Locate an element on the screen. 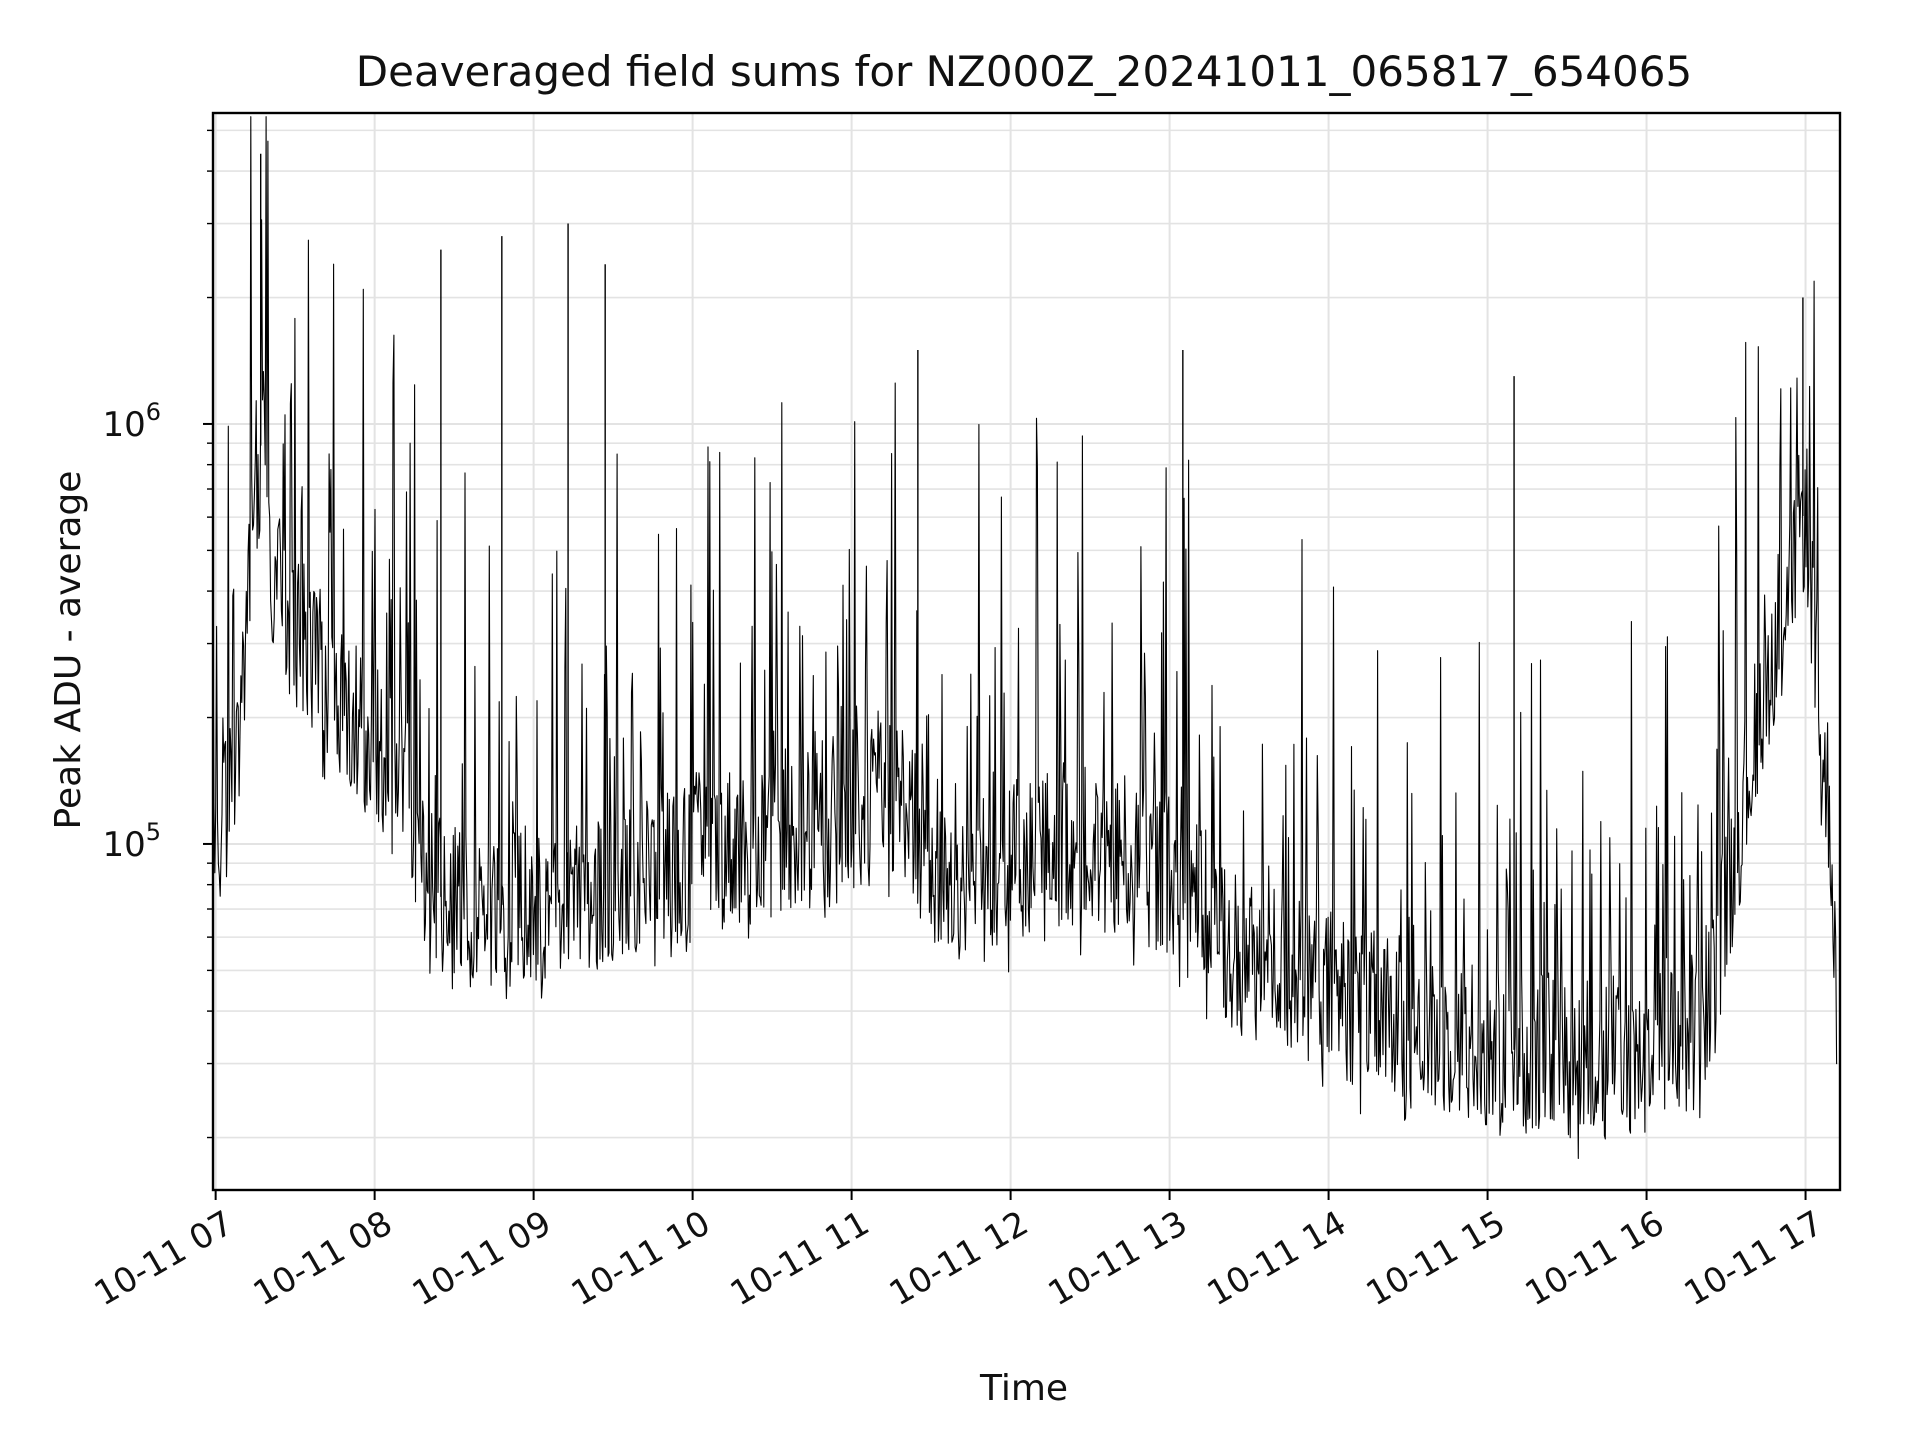  y-tick-label: 10⁶ is located at coordinates (131, 421).